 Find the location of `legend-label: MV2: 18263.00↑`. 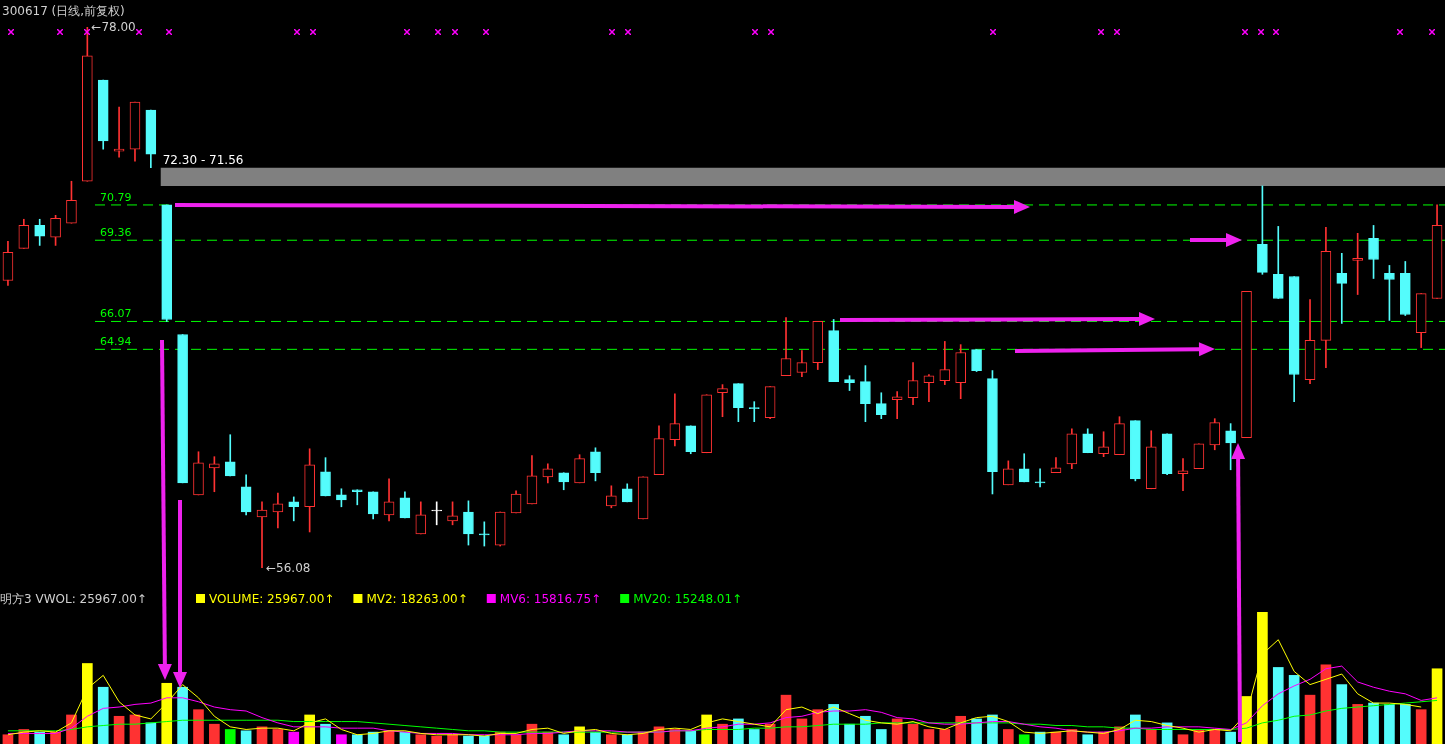

legend-label: MV2: 18263.00↑ is located at coordinates (417, 599).